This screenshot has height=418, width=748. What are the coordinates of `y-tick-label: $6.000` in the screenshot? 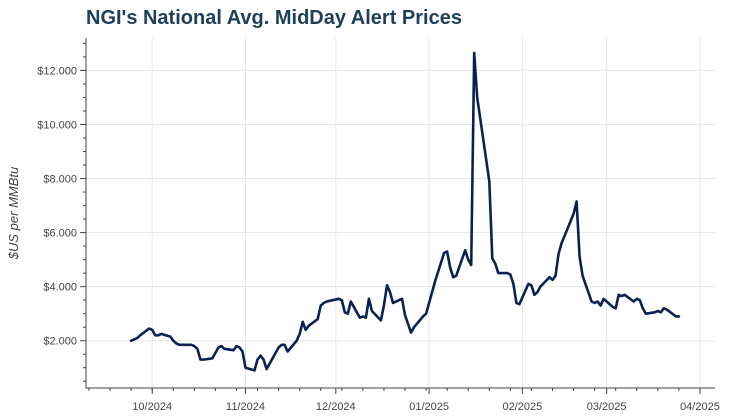 It's located at (60, 234).